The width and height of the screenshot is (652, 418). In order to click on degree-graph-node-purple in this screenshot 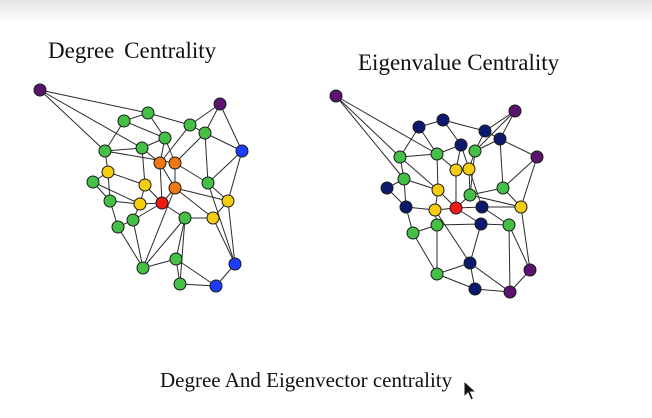, I will do `click(220, 104)`.